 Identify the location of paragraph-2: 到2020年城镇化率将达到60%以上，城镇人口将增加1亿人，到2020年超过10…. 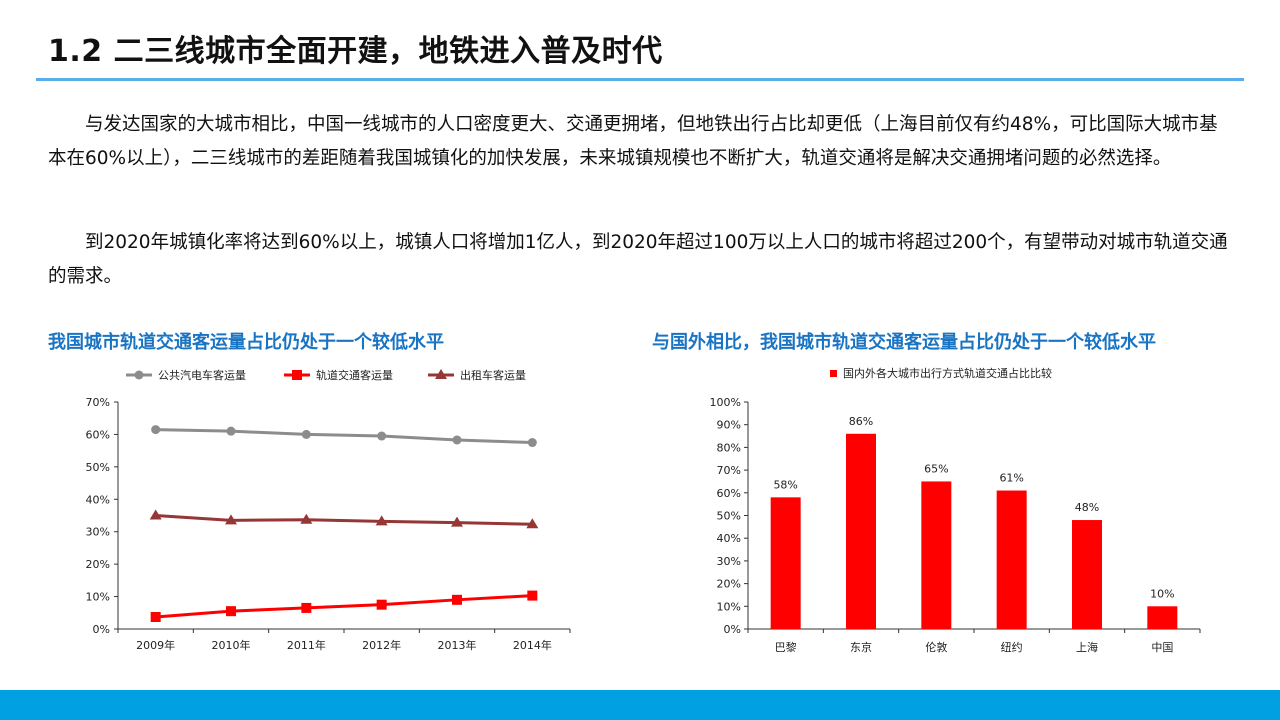
(638, 259).